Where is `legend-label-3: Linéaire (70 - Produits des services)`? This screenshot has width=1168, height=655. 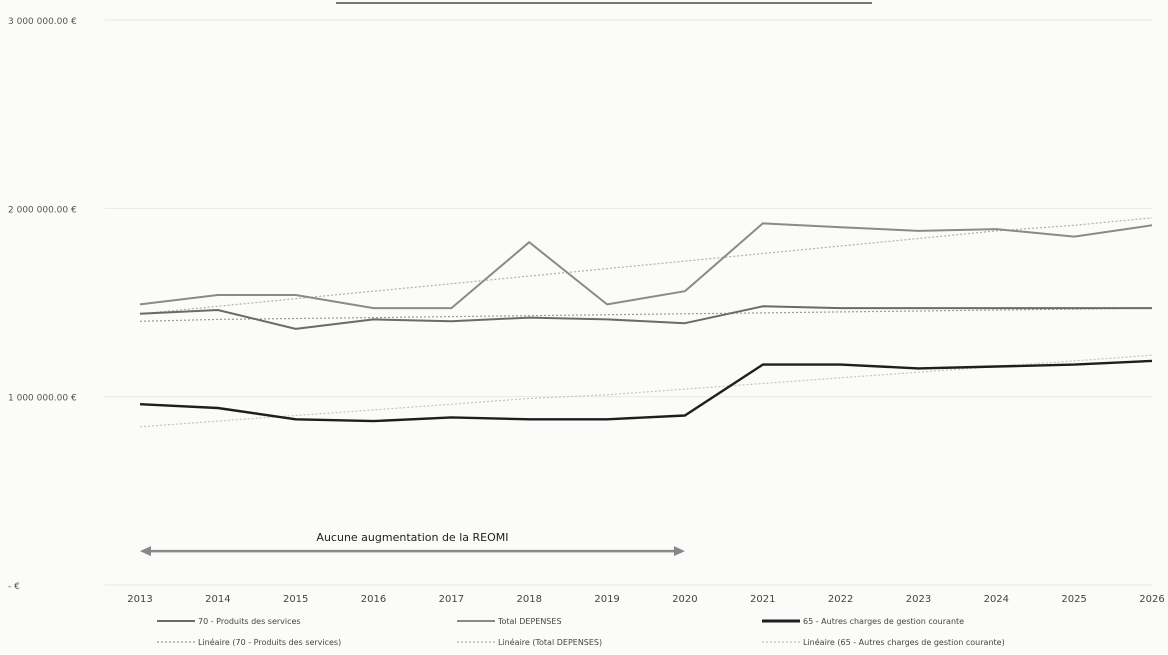 legend-label-3: Linéaire (70 - Produits des services) is located at coordinates (269, 642).